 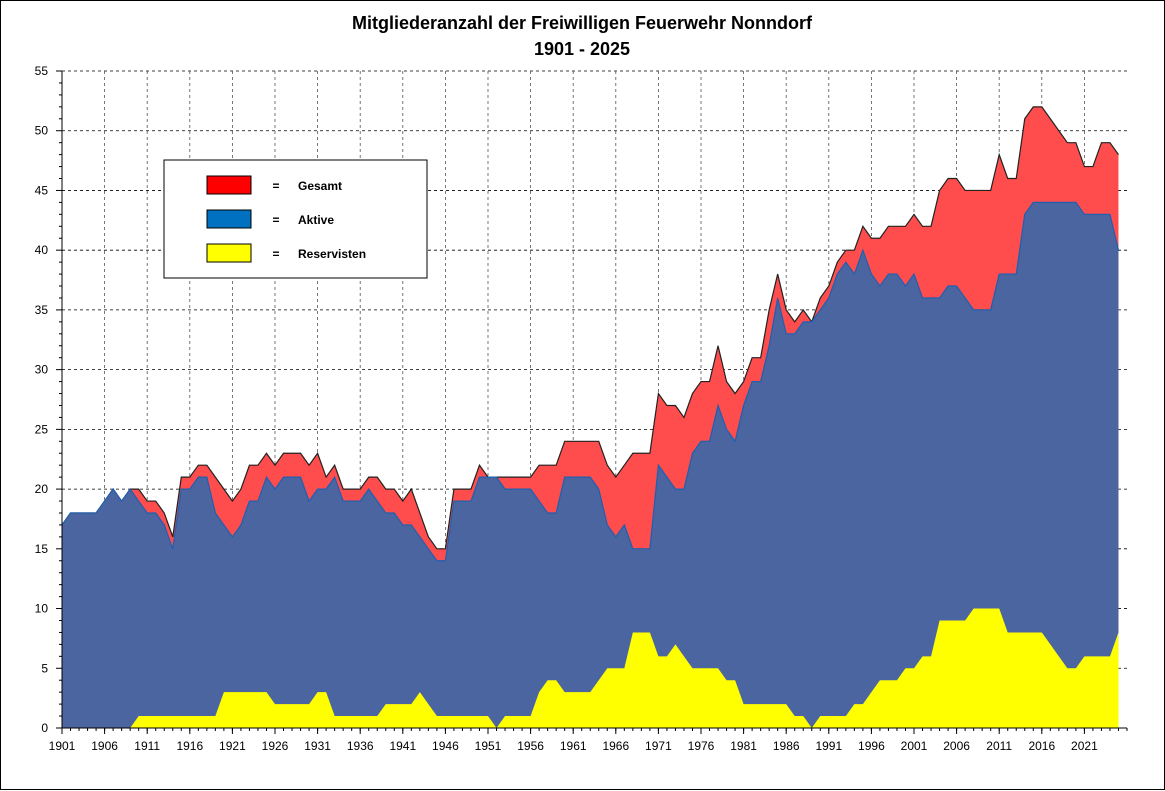 What do you see at coordinates (229, 253) in the screenshot?
I see `legend-swatch-reservisten` at bounding box center [229, 253].